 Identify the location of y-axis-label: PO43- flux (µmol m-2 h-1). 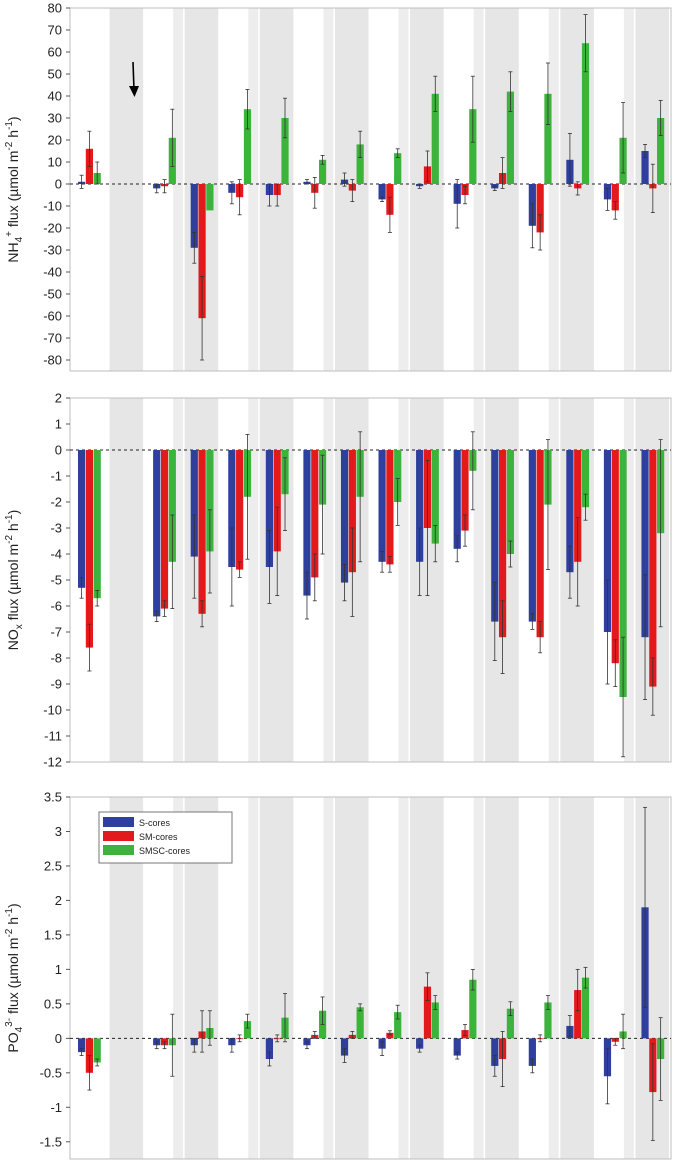
(14, 977).